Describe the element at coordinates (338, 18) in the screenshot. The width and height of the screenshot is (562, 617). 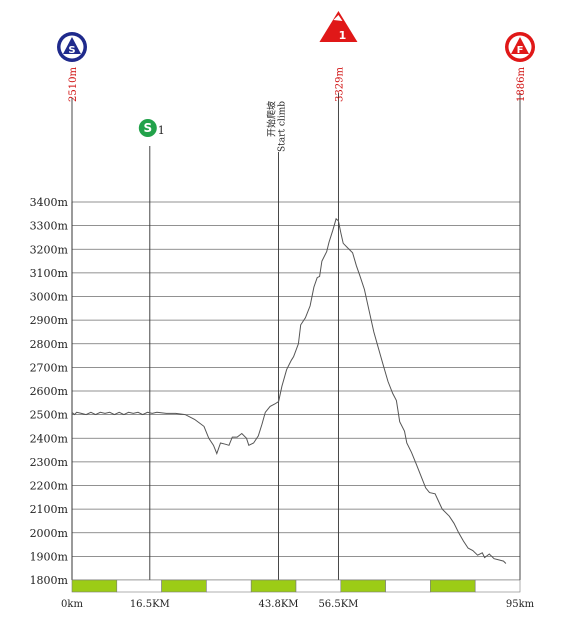
I see `summit-icon-snow` at that location.